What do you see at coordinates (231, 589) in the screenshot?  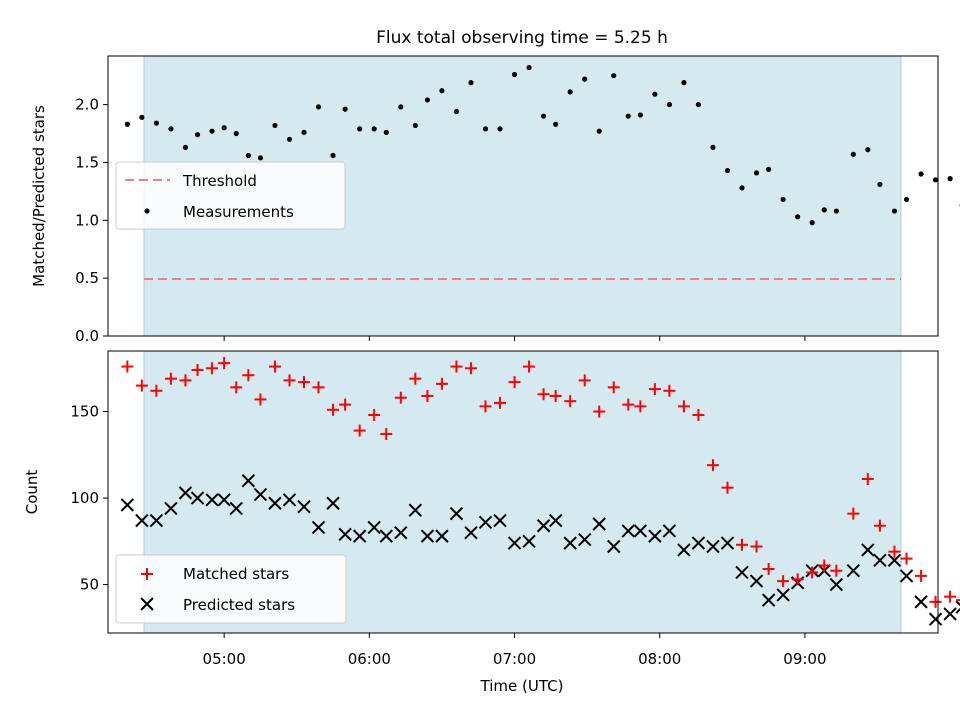 I see `count-legend-box` at bounding box center [231, 589].